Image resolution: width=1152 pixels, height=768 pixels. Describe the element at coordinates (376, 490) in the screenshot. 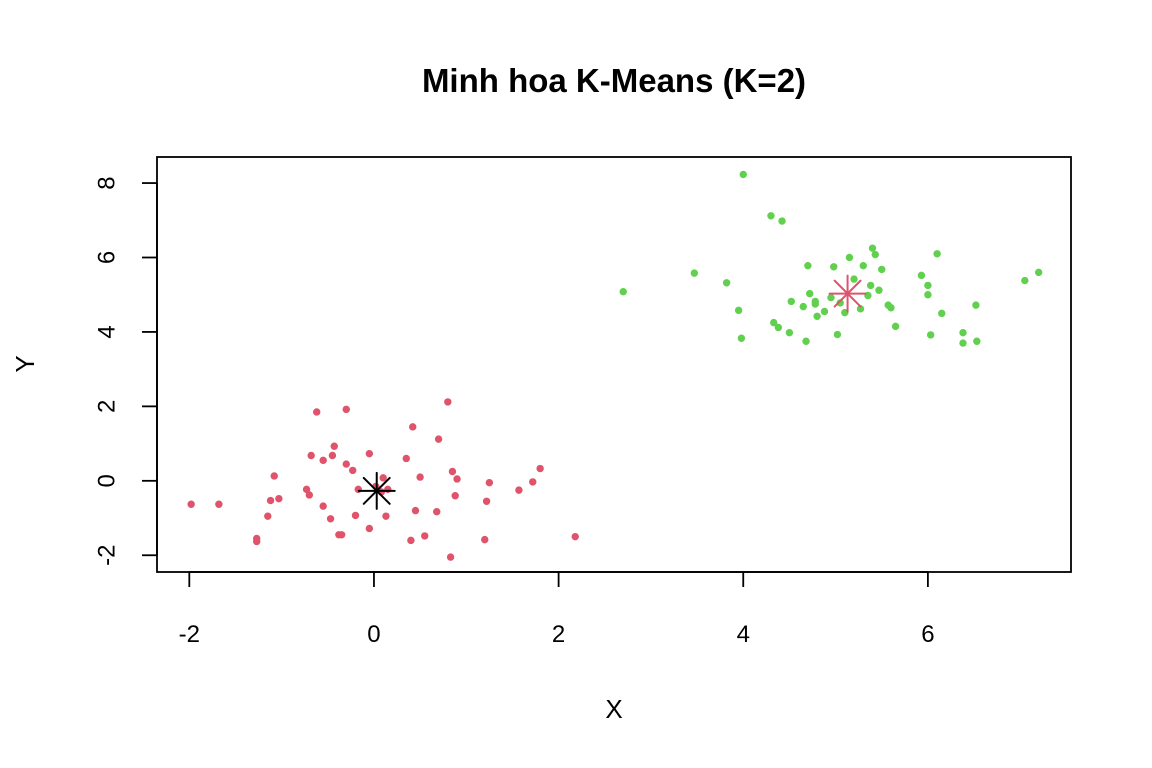

I see `cluster-1-center-marker` at that location.